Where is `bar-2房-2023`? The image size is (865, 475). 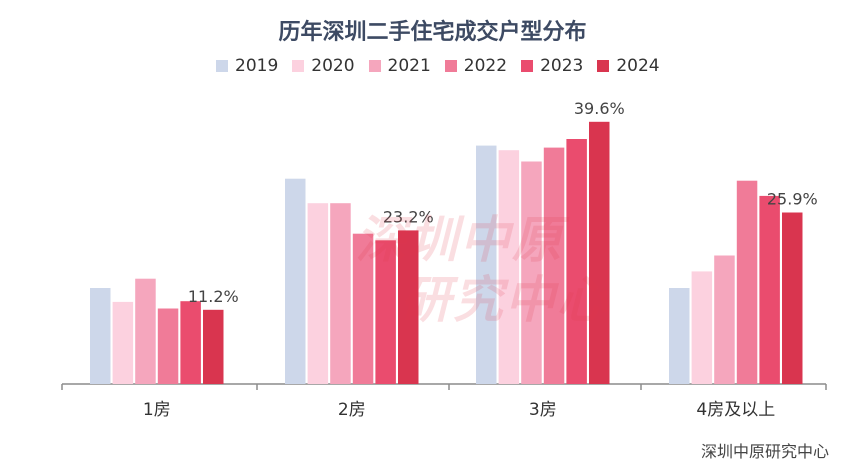
bar-2房-2023 is located at coordinates (385, 312).